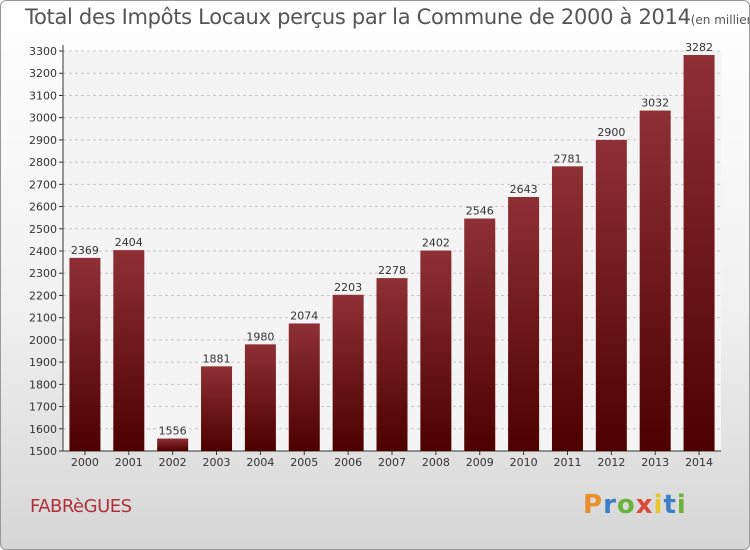 This screenshot has width=750, height=550. Describe the element at coordinates (43, 318) in the screenshot. I see `y-tick-label: 2100` at that location.